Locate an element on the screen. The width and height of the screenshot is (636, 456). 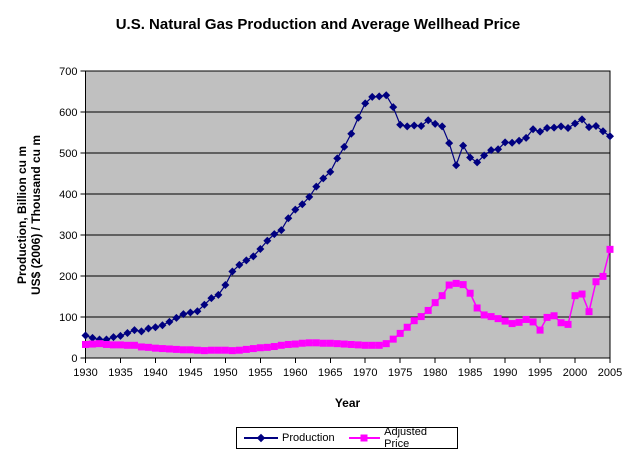
x-tick-label: 1980 is located at coordinates (435, 373).